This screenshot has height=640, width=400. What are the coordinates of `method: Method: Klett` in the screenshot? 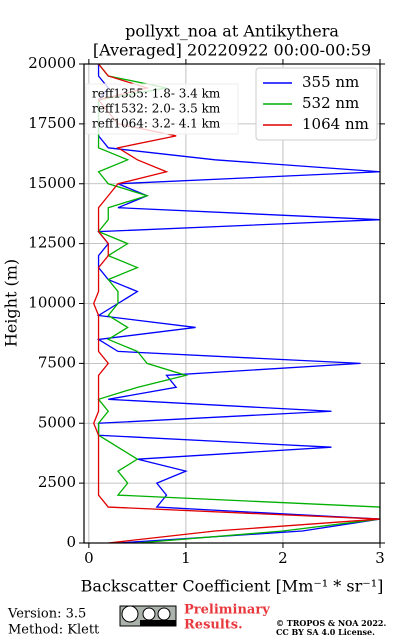 It's located at (54, 630).